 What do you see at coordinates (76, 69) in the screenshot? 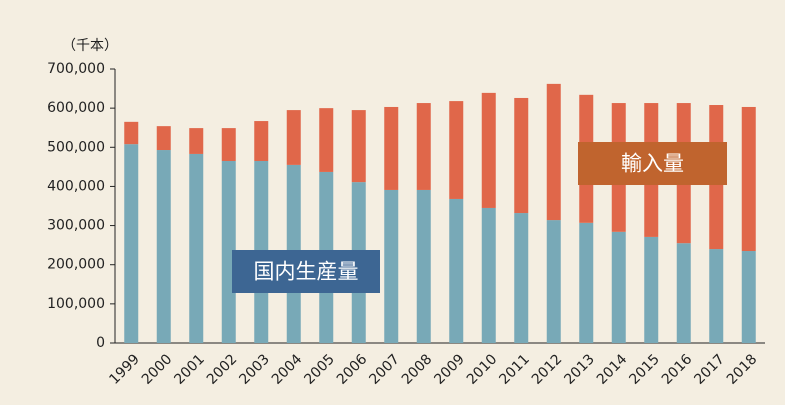
I see `y-tick-label: 700,000` at bounding box center [76, 69].